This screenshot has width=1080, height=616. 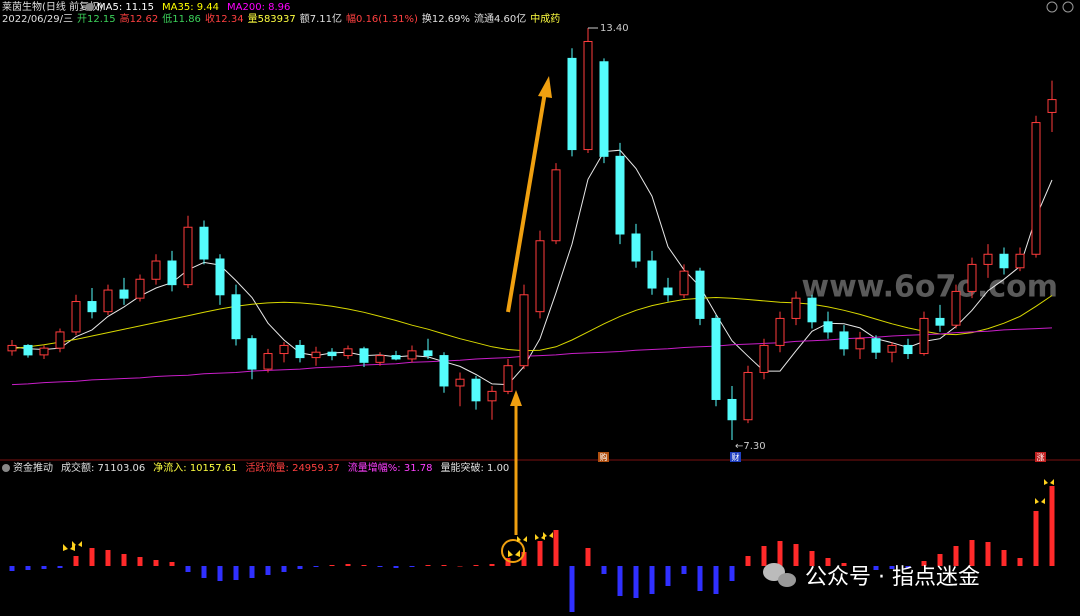 I want to click on low-label: ←7.30, so click(x=750, y=446).